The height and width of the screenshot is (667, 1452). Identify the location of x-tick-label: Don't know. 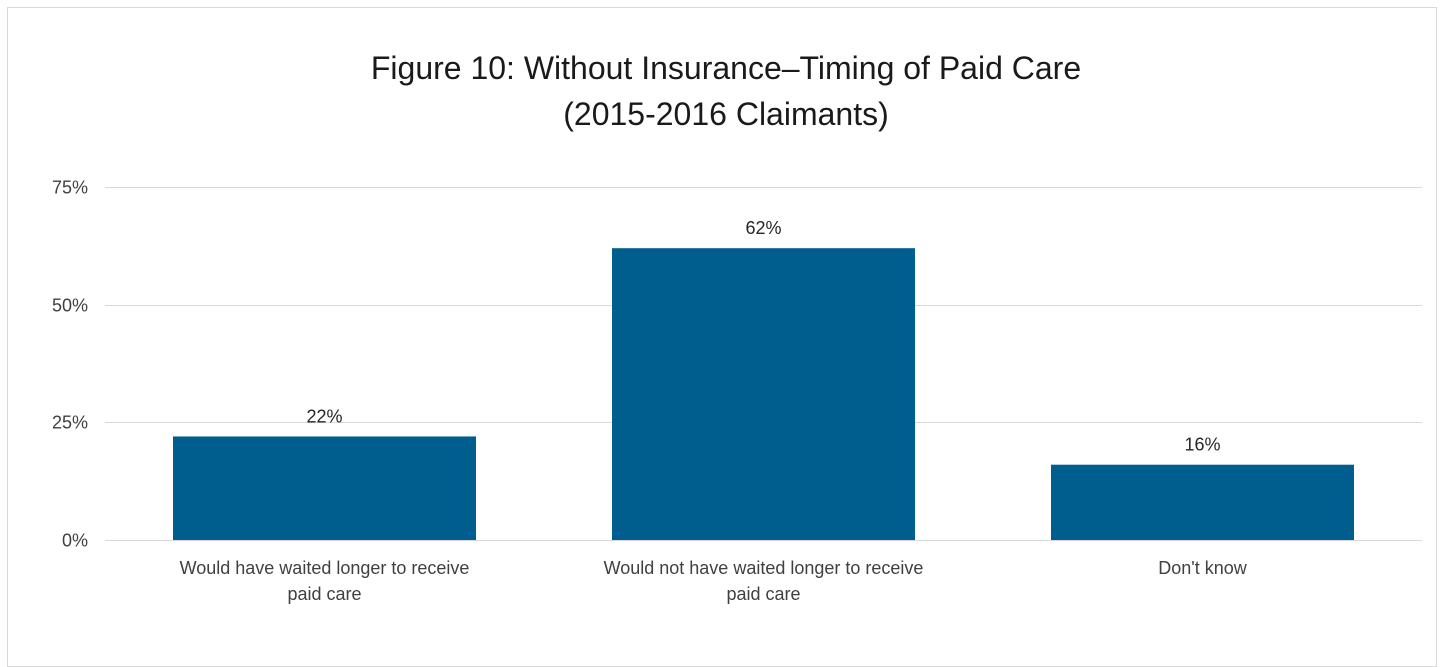
(1202, 568).